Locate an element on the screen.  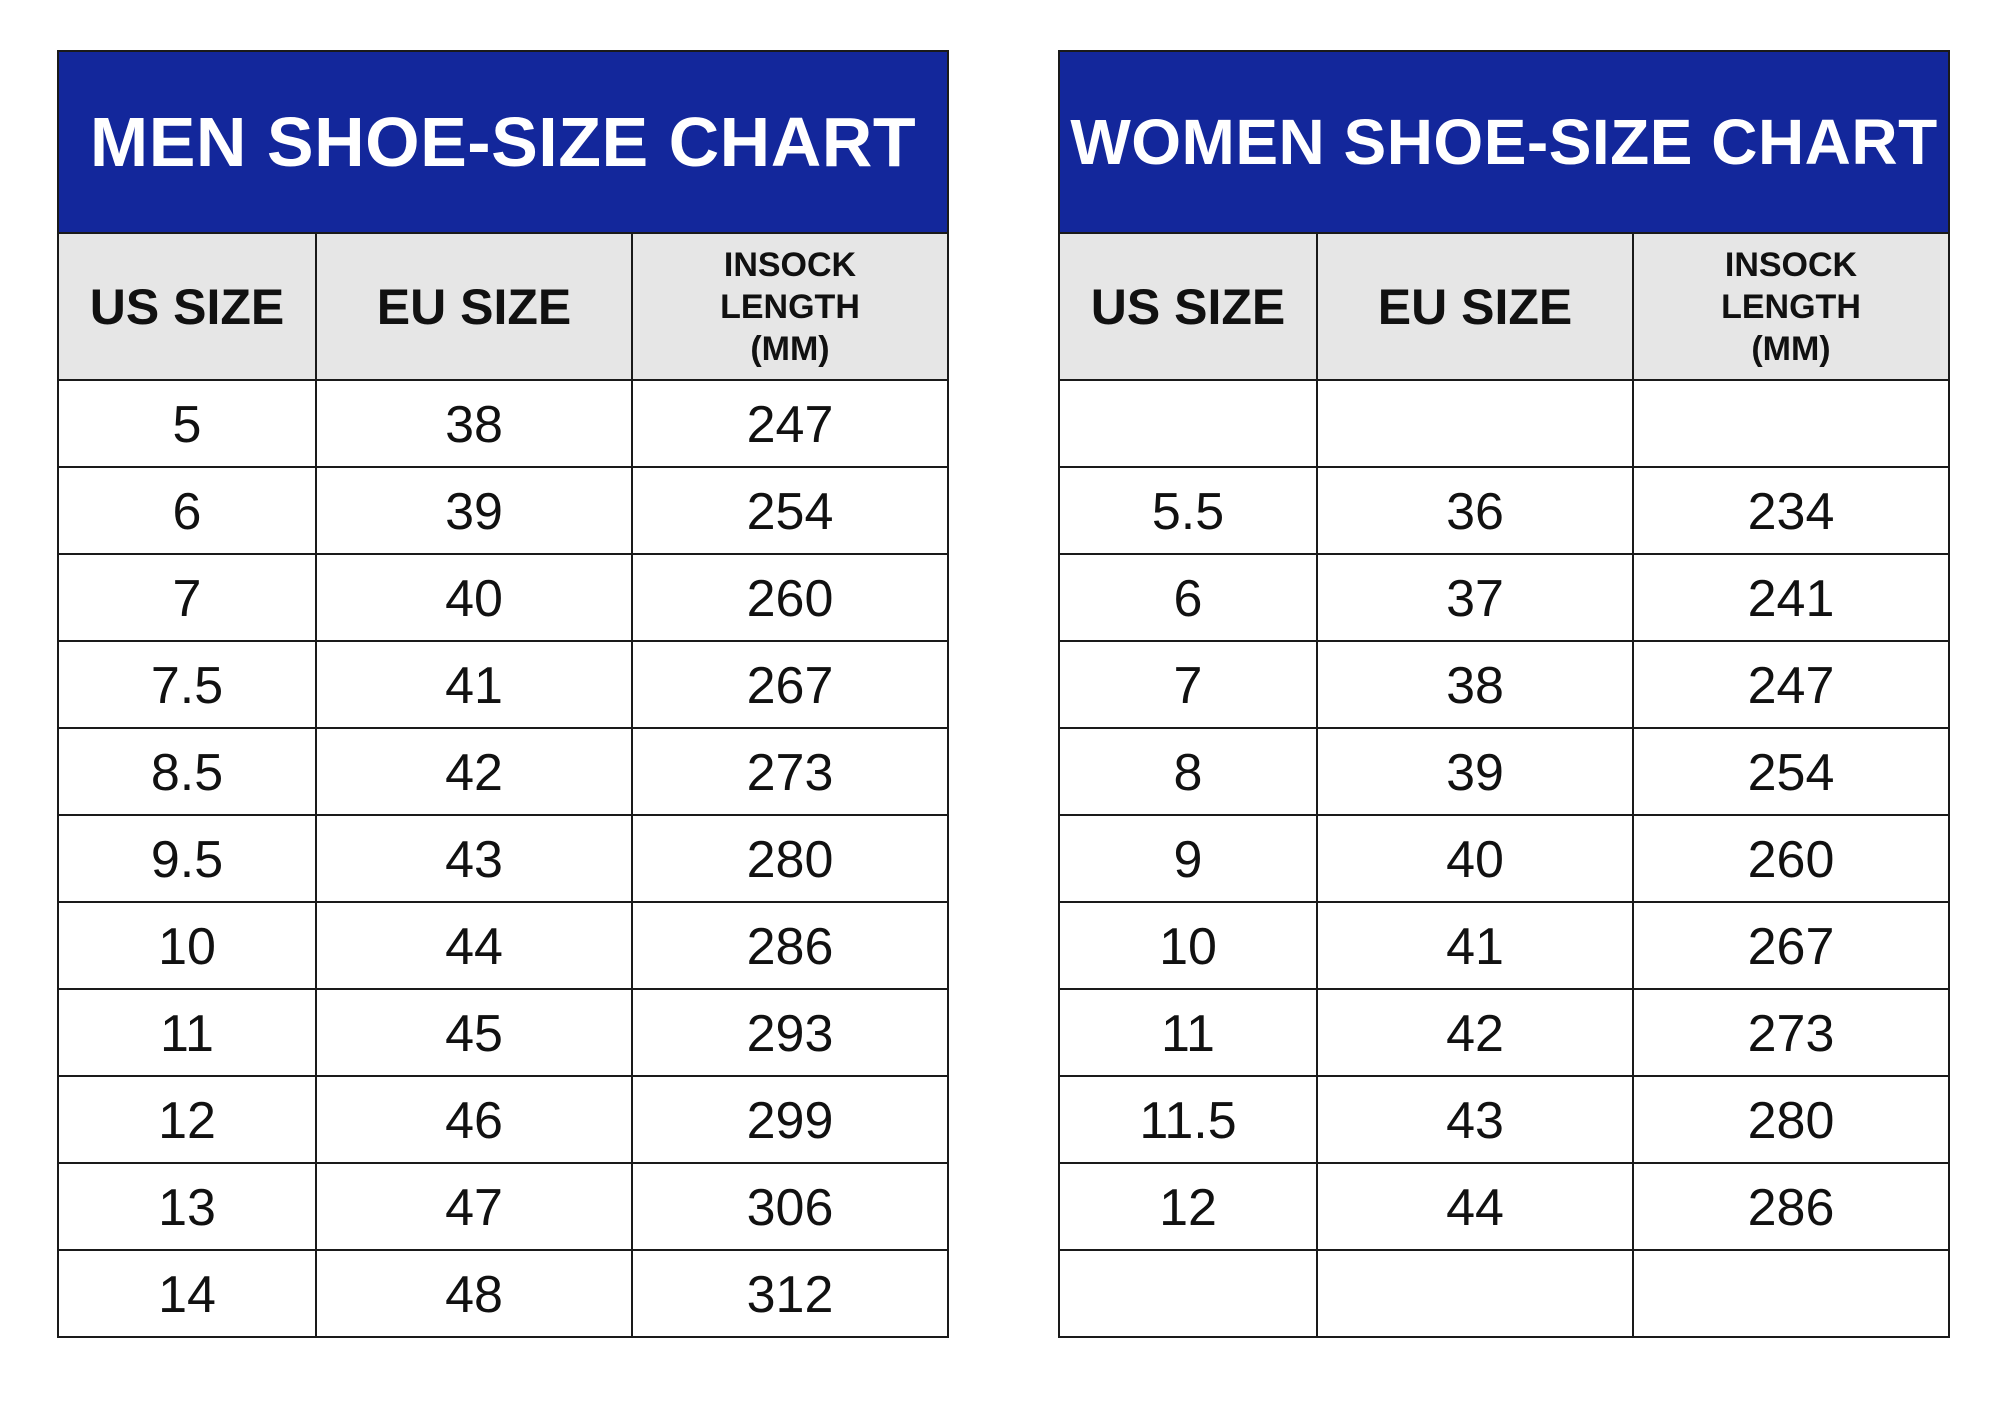
men-cell-eu-size: 38 is located at coordinates (475, 423).